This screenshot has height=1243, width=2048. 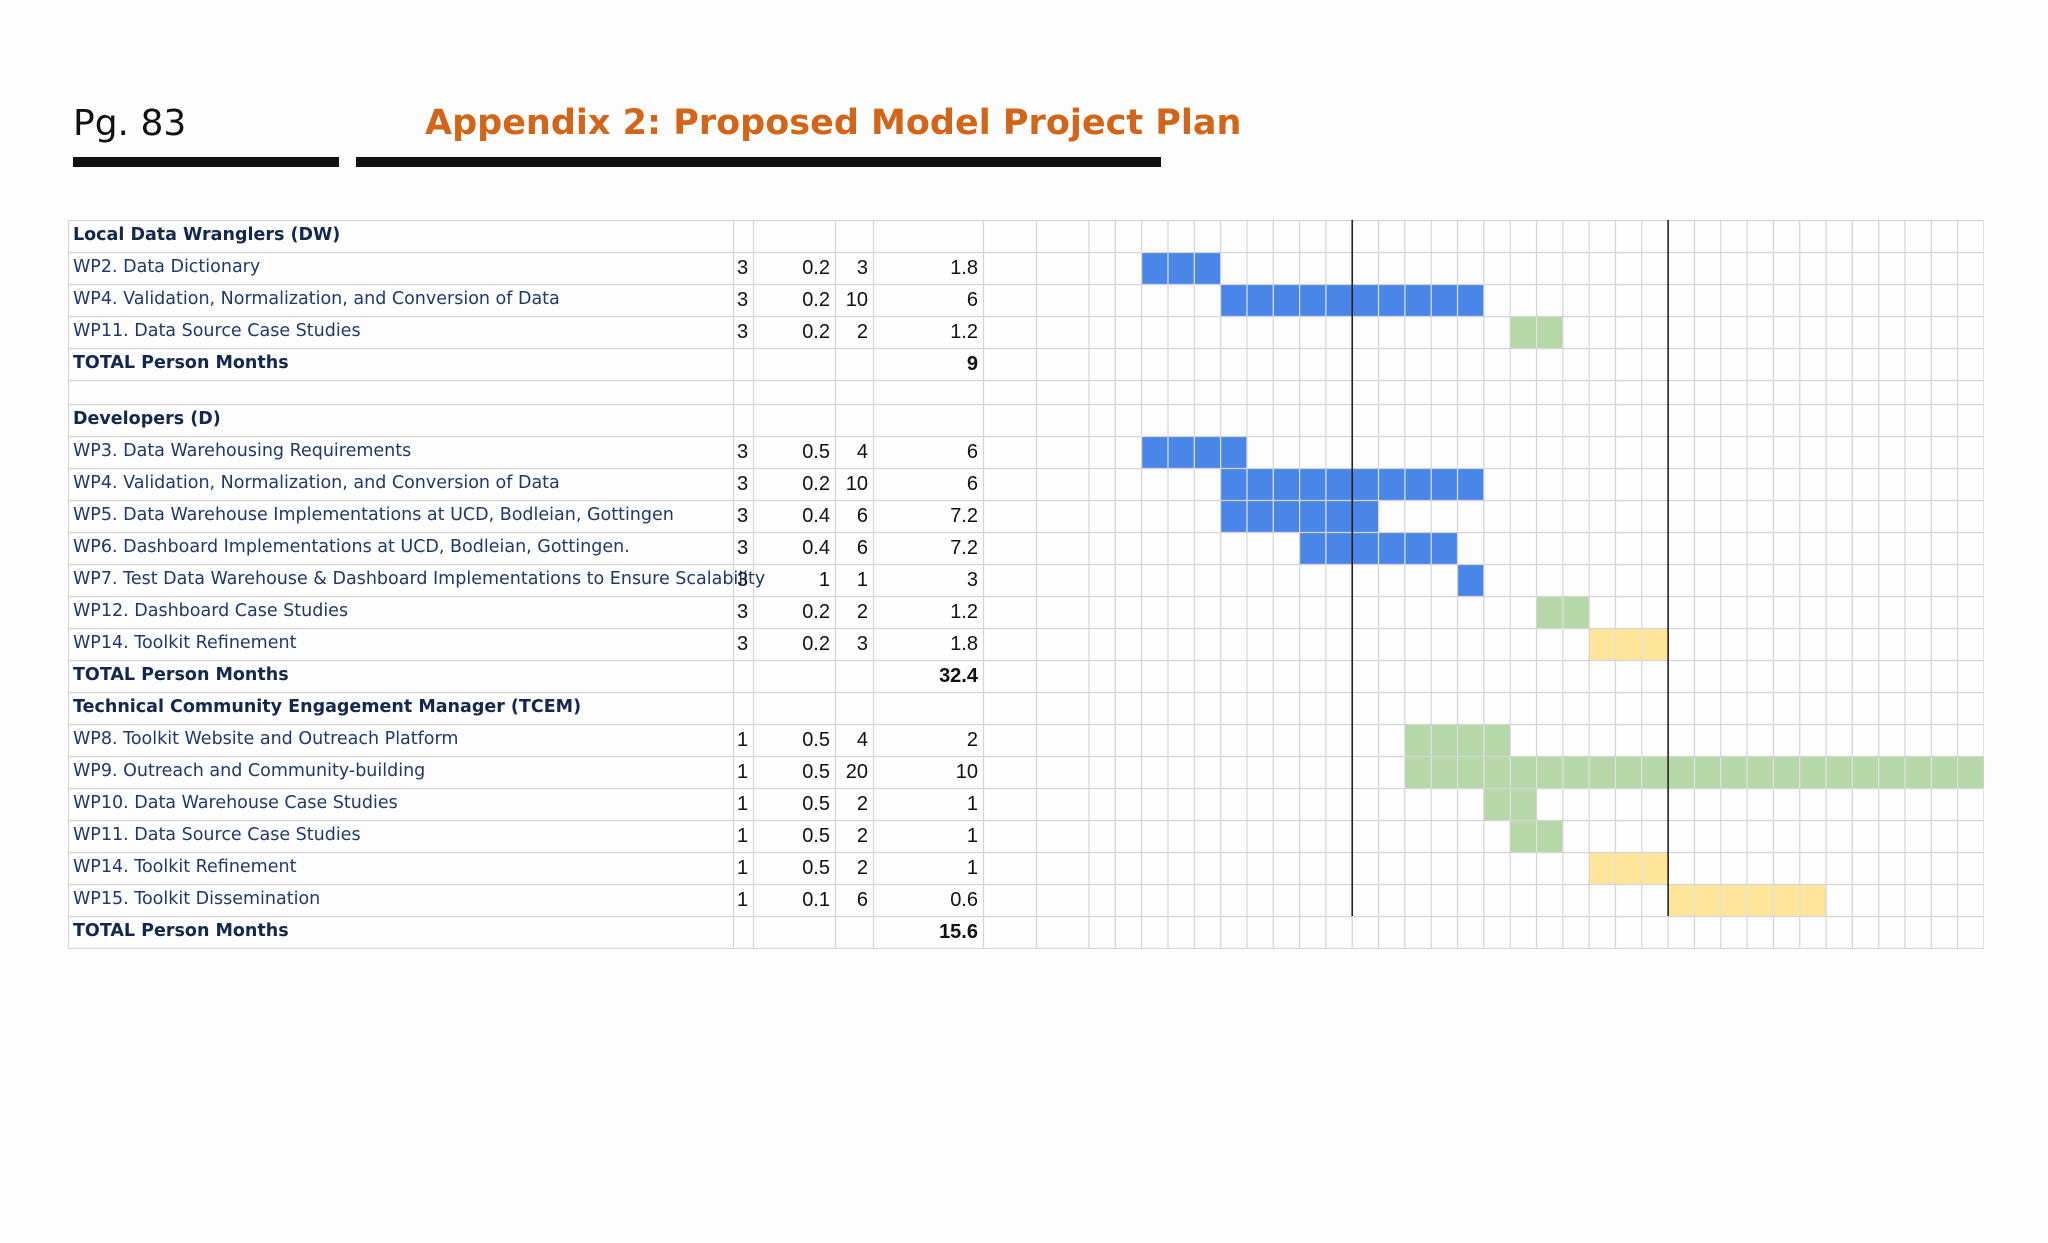 What do you see at coordinates (249, 771) in the screenshot?
I see `task-name: WP9. Outreach and Community-building` at bounding box center [249, 771].